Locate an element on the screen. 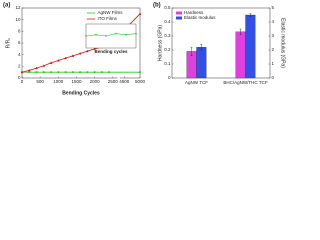 This screenshot has width=320, height=240. y-tick-label: 0.5 is located at coordinates (167, 7).